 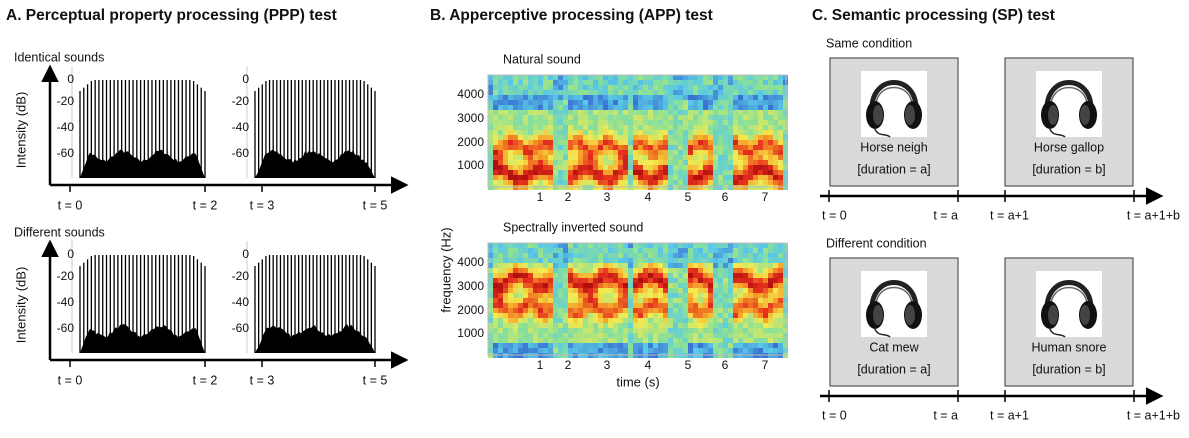 What do you see at coordinates (241, 127) in the screenshot?
I see `y-tick-label: -40` at bounding box center [241, 127].